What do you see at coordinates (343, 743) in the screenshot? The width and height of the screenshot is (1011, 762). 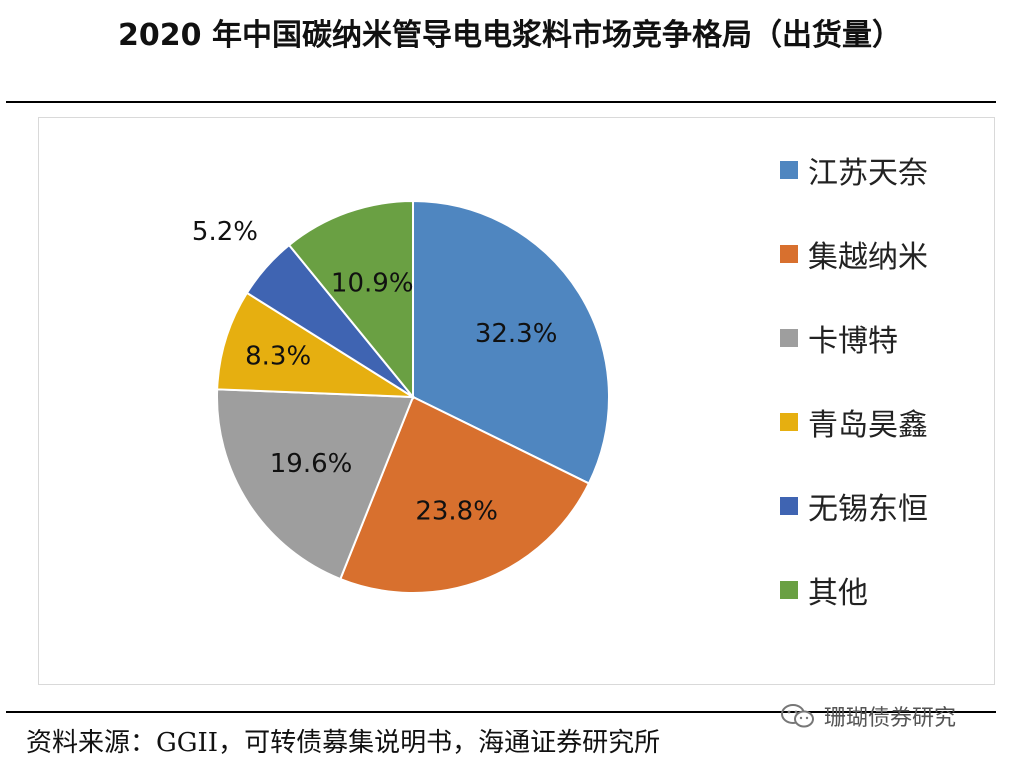 I see `source-note: 资料来源：GGII，可转债募集说明书，海通证券研究所` at bounding box center [343, 743].